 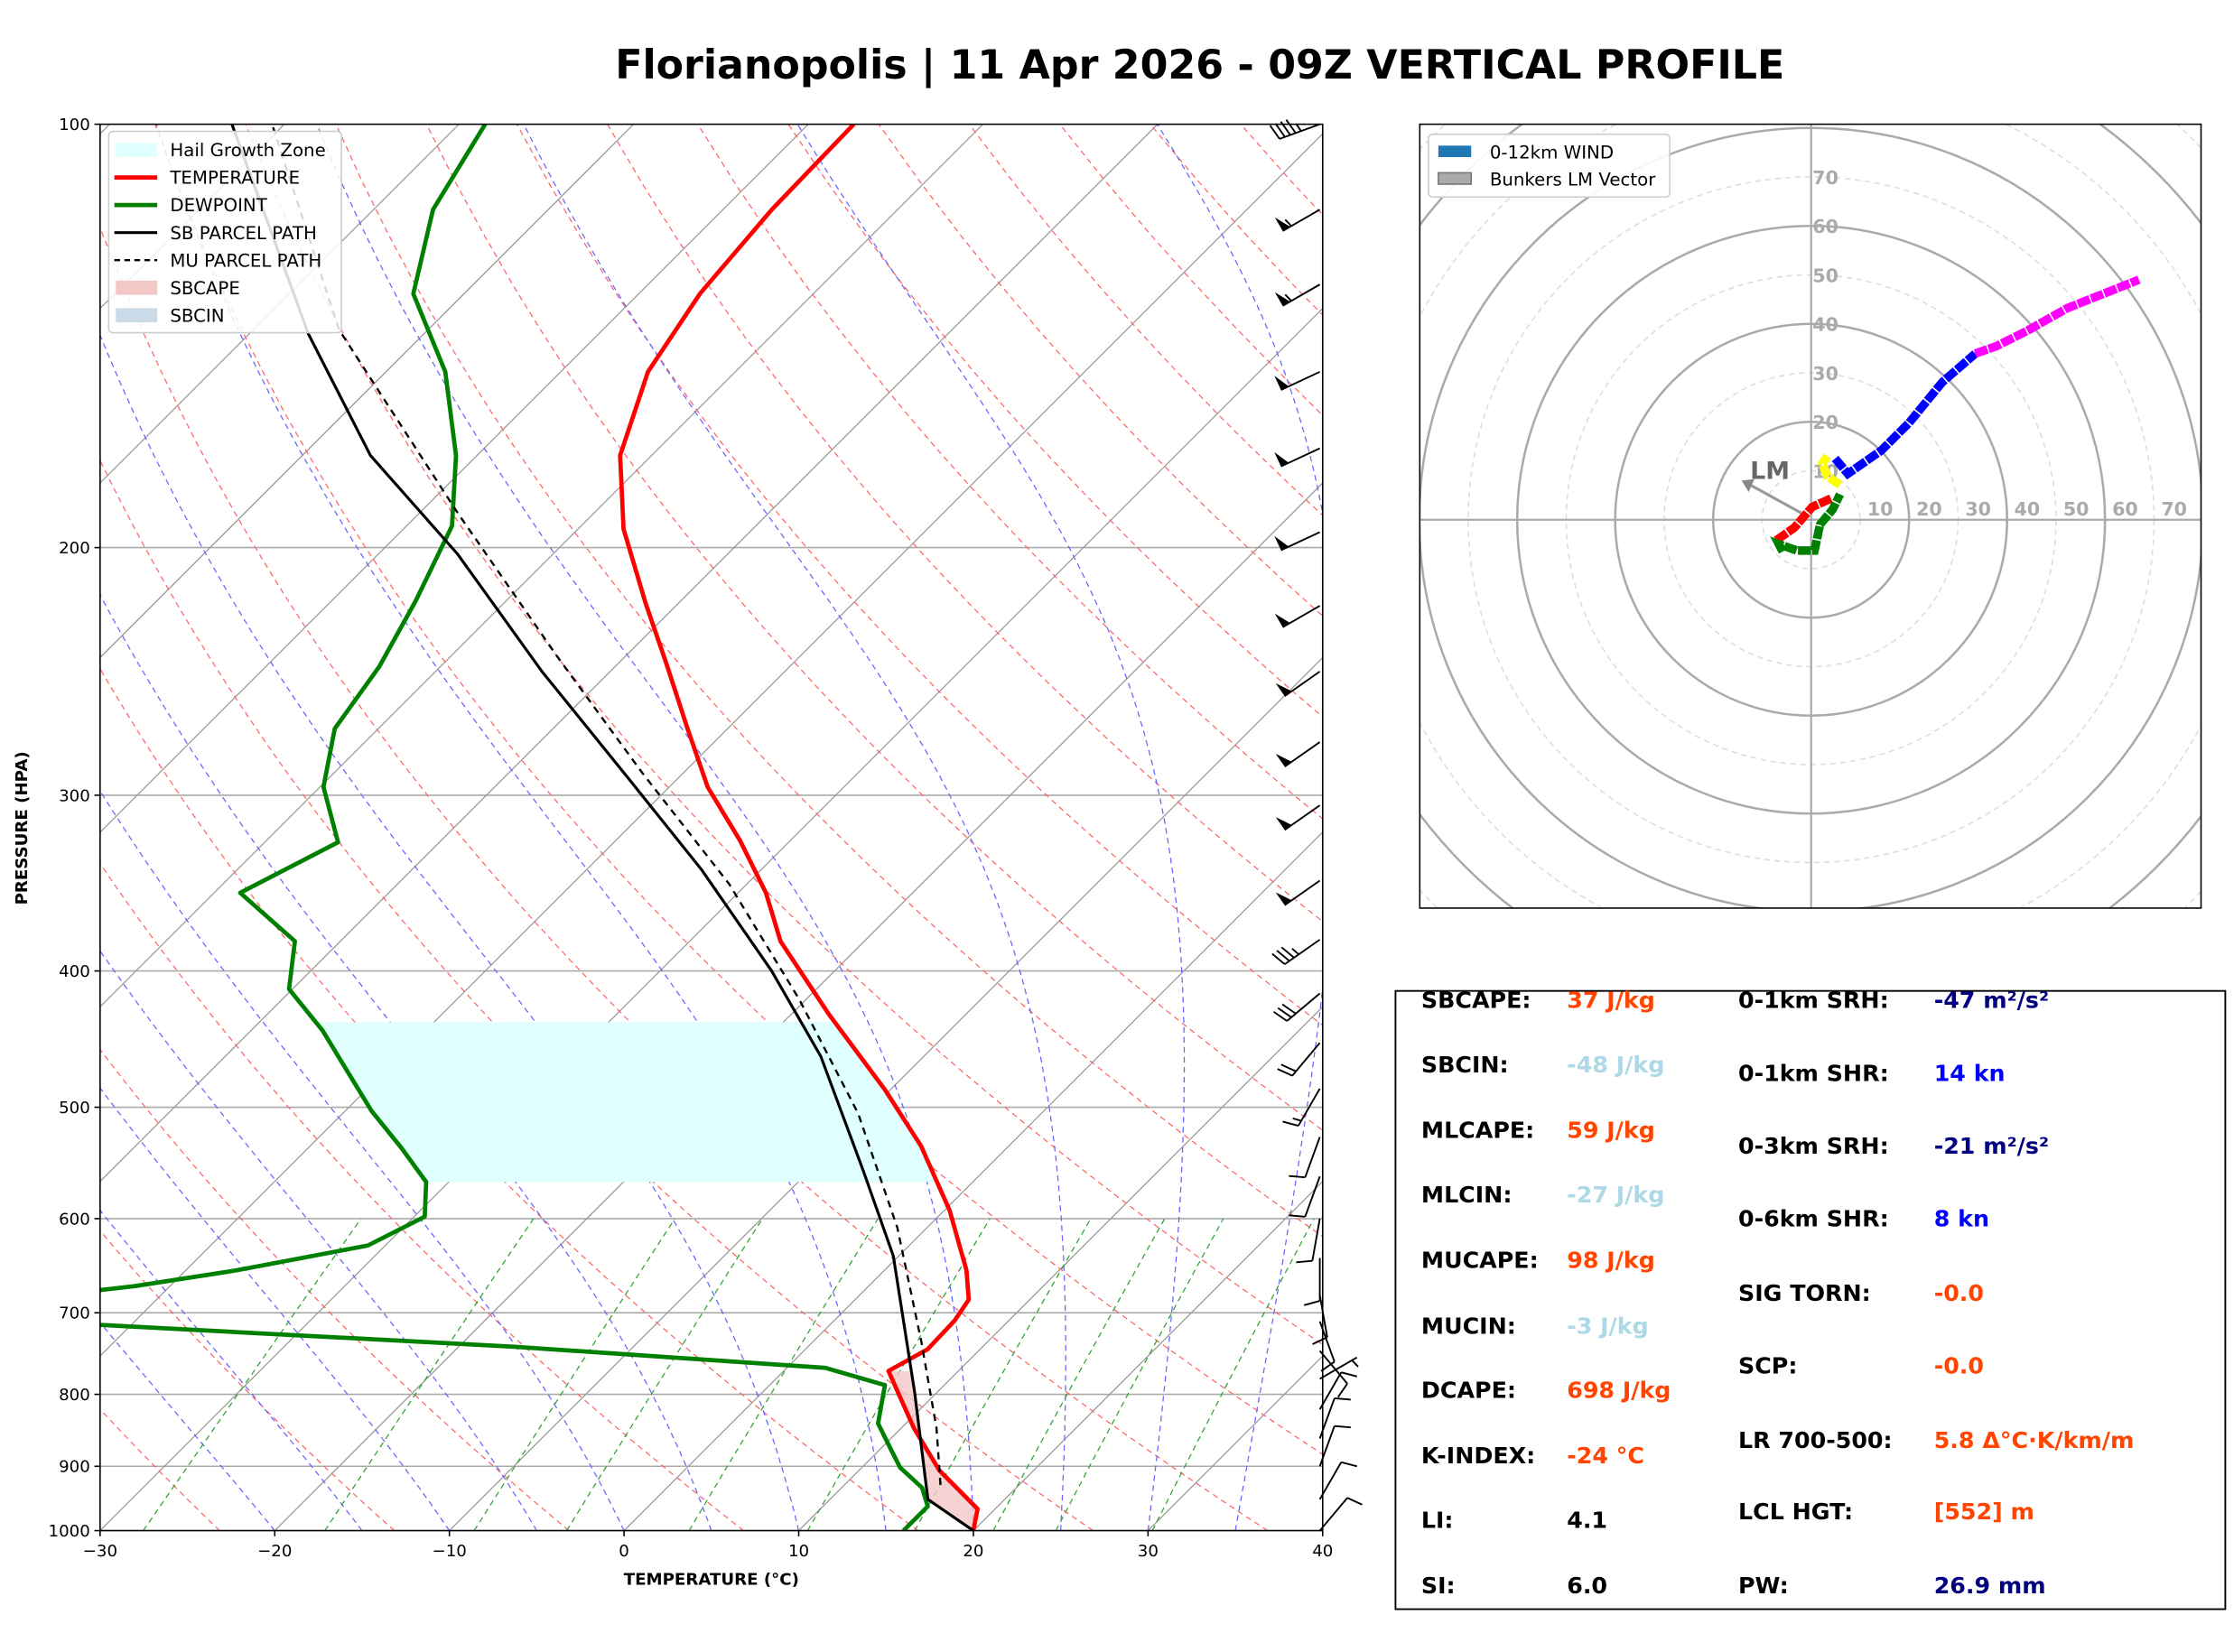 What do you see at coordinates (2125, 509) in the screenshot?
I see `ring-label-x: 60` at bounding box center [2125, 509].